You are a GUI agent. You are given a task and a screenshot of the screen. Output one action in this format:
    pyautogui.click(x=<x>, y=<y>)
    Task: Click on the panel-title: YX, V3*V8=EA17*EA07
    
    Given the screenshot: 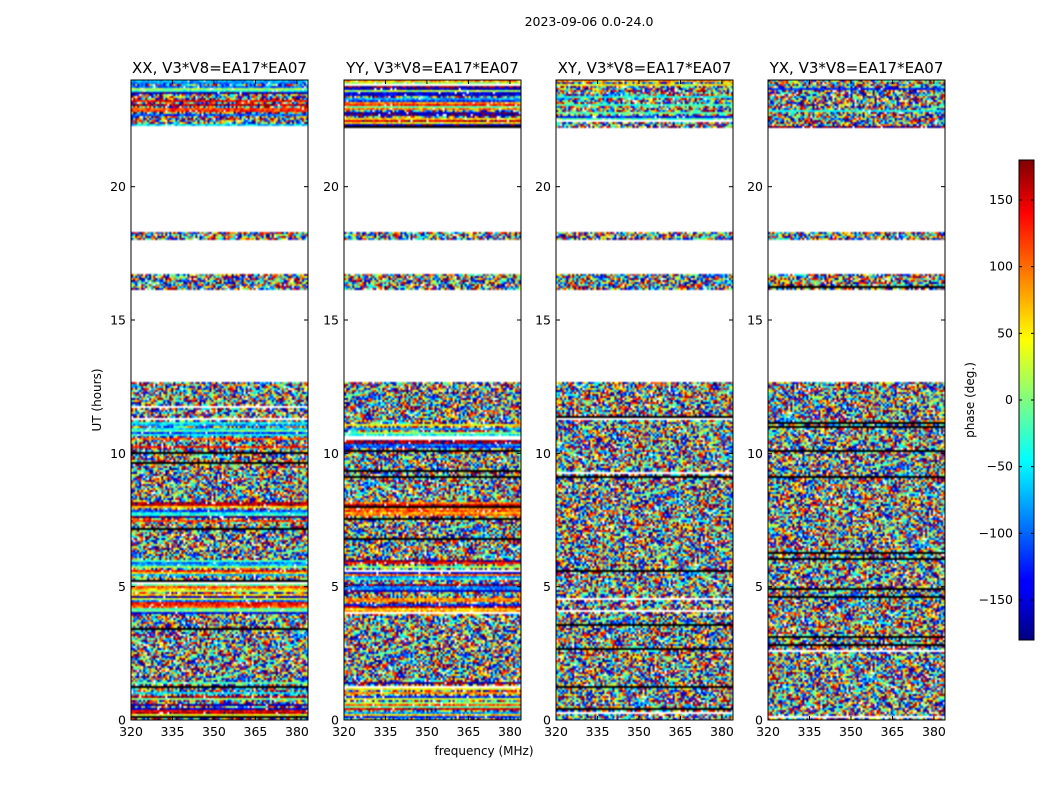 What is the action you would take?
    pyautogui.click(x=856, y=68)
    